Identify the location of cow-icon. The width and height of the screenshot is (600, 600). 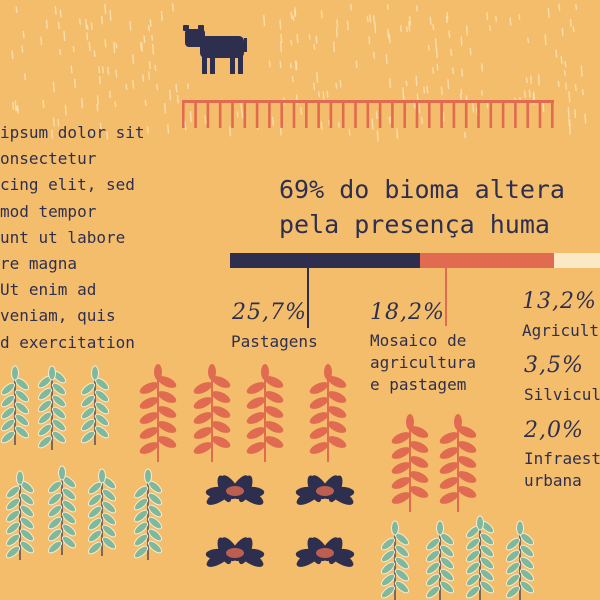
(215, 49).